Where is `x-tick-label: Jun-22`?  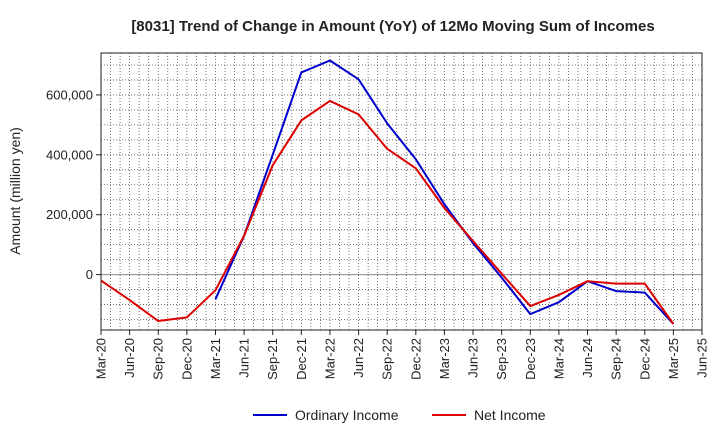
x-tick-label: Jun-22 is located at coordinates (358, 358).